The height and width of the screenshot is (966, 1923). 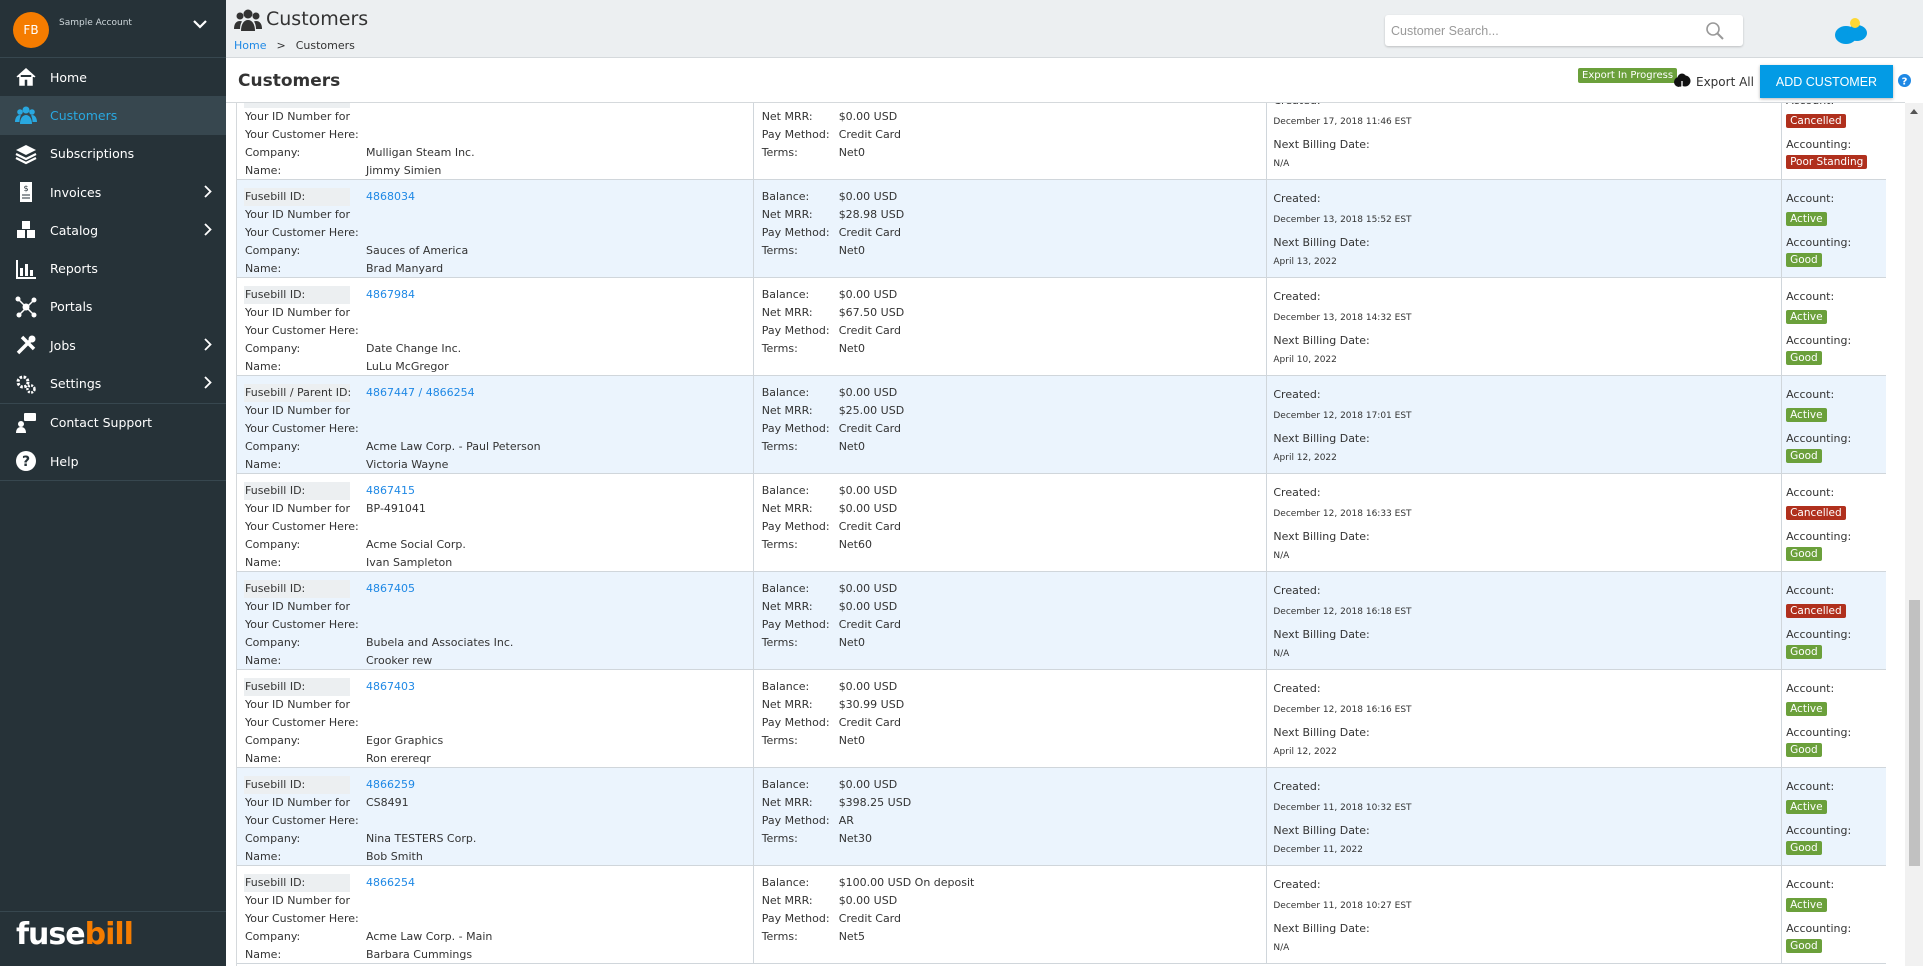 I want to click on account-switcher: FB Sample Account, so click(x=113, y=29).